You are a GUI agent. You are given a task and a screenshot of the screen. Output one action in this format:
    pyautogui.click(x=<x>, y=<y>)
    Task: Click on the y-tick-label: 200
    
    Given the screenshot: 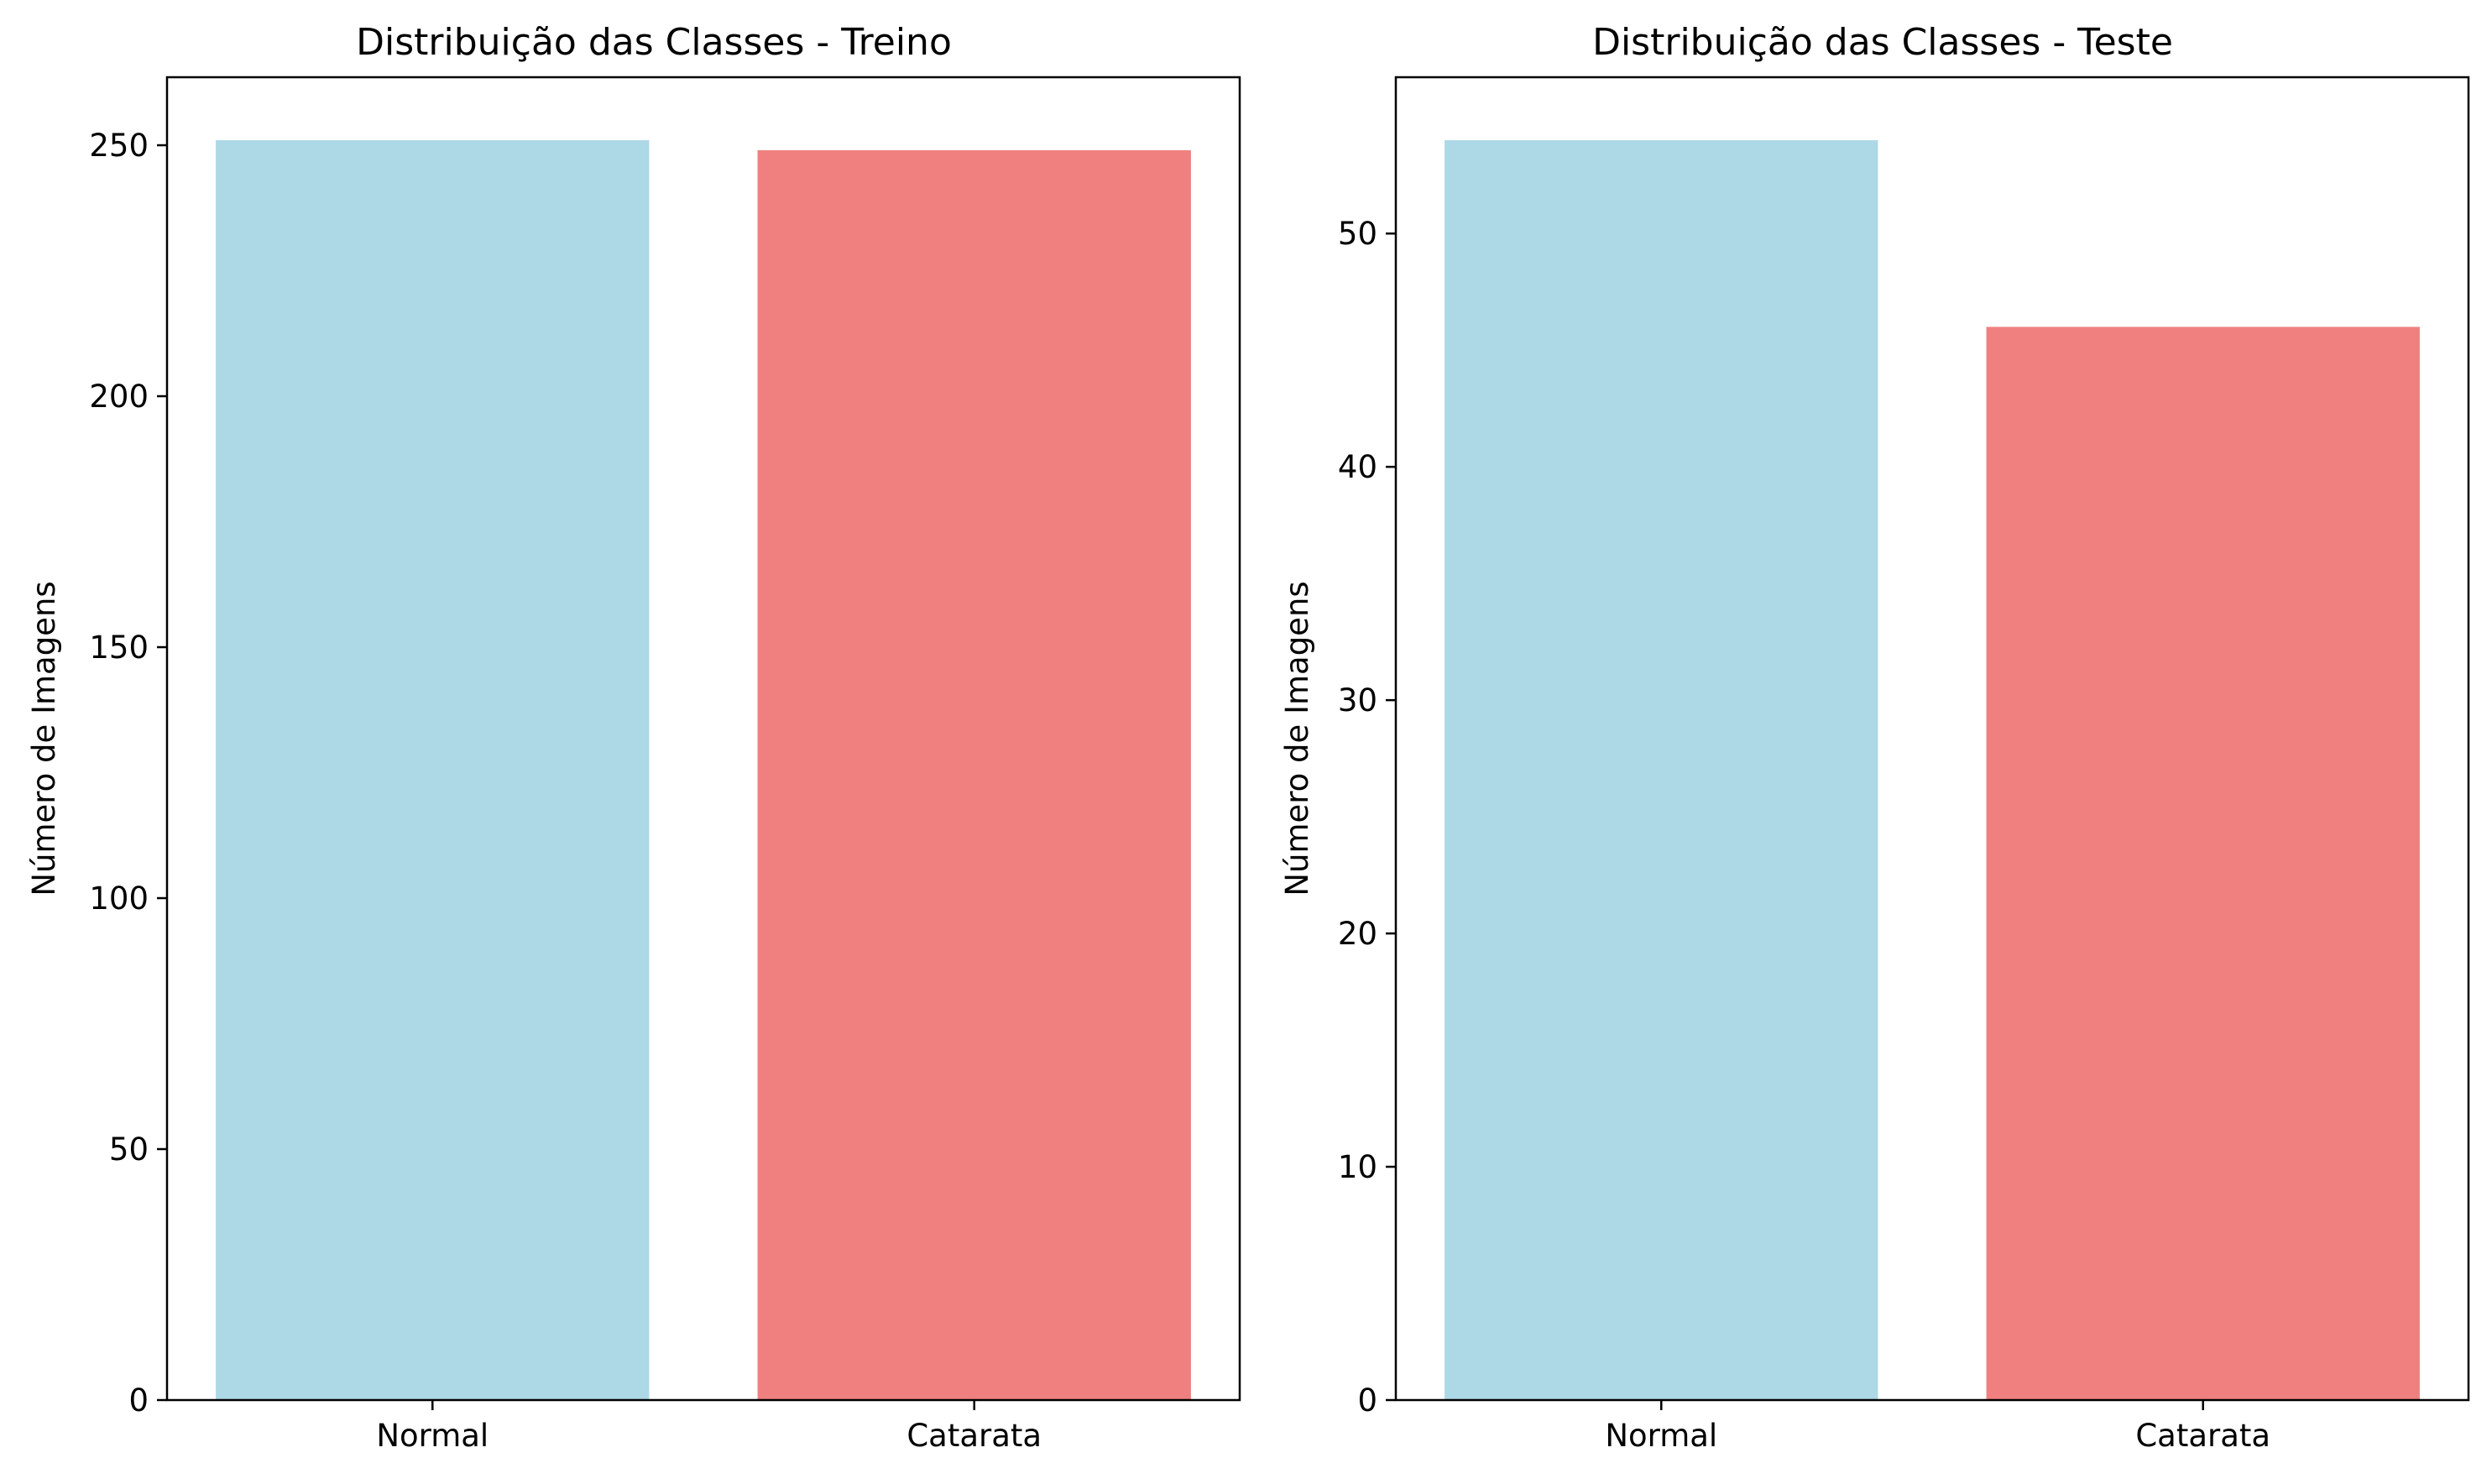 What is the action you would take?
    pyautogui.click(x=119, y=397)
    